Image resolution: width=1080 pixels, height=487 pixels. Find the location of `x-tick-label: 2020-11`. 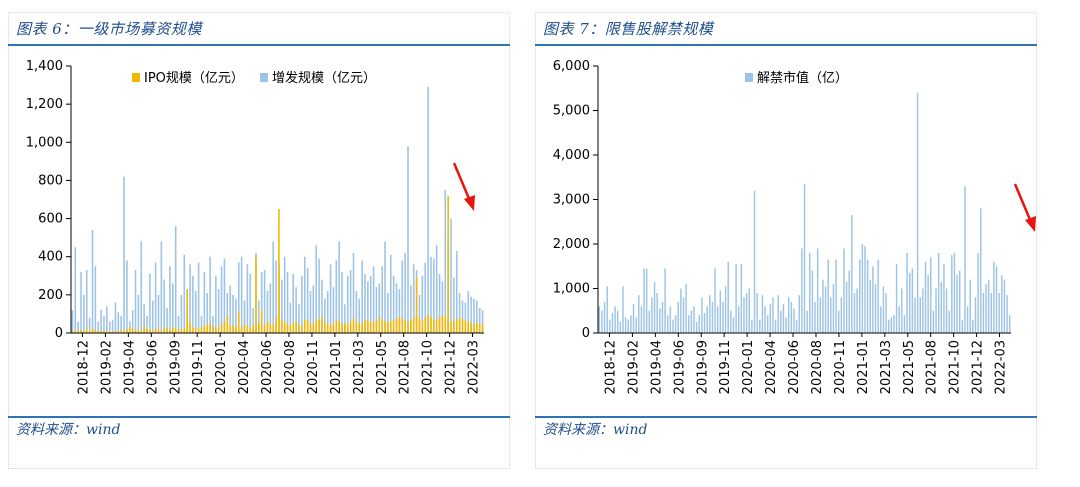

x-tick-label: 2020-11 is located at coordinates (840, 367).